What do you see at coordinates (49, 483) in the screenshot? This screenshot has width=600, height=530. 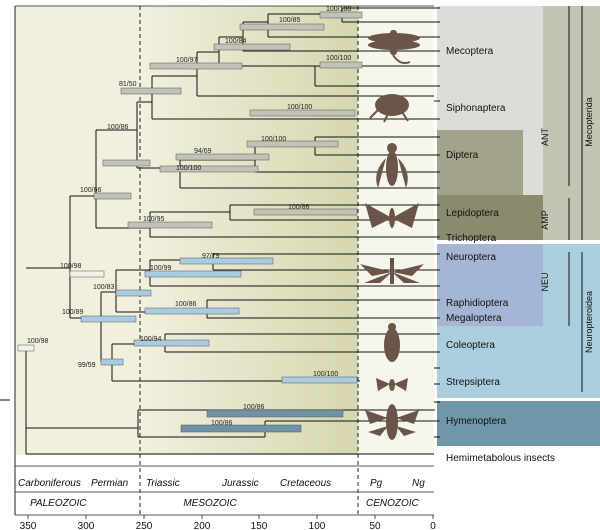 I see `period-label: Carboniferous` at bounding box center [49, 483].